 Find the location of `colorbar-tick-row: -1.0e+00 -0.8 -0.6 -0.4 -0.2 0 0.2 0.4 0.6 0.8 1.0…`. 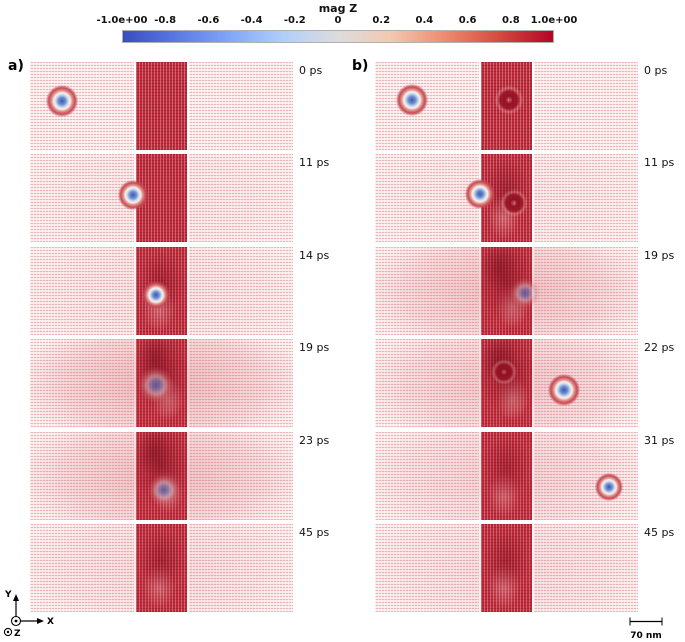

colorbar-tick-row: -1.0e+00 -0.8 -0.6 -0.4 -0.2 0 0.2 0.4 0.6 0.8 1.0… is located at coordinates (337, 21).